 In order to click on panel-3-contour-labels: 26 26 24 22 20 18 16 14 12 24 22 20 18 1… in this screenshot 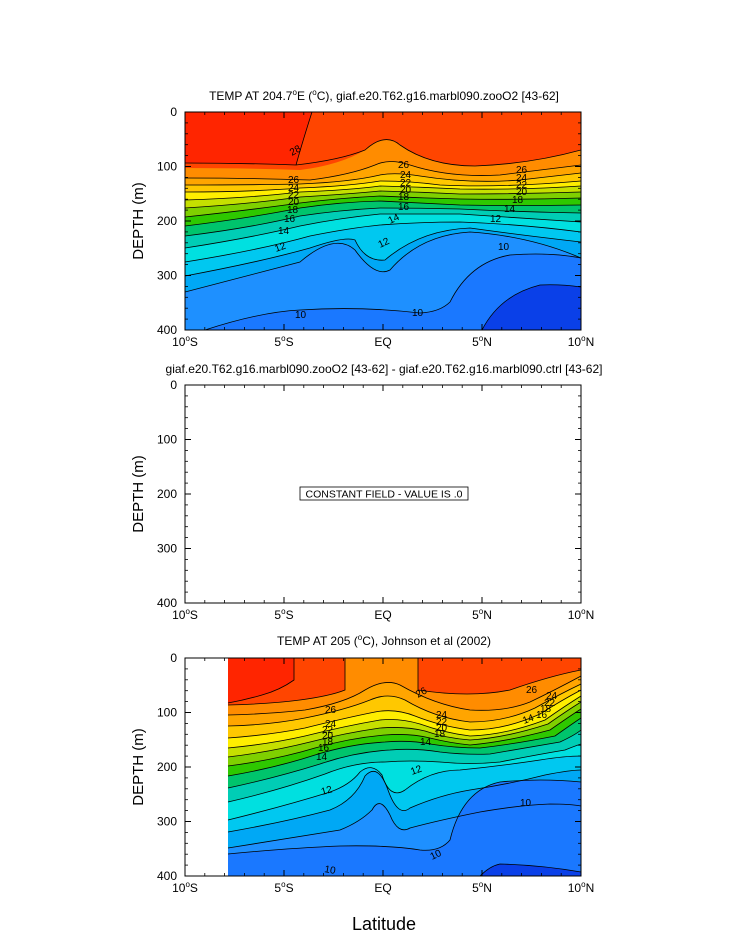, I will do `click(437, 781)`.